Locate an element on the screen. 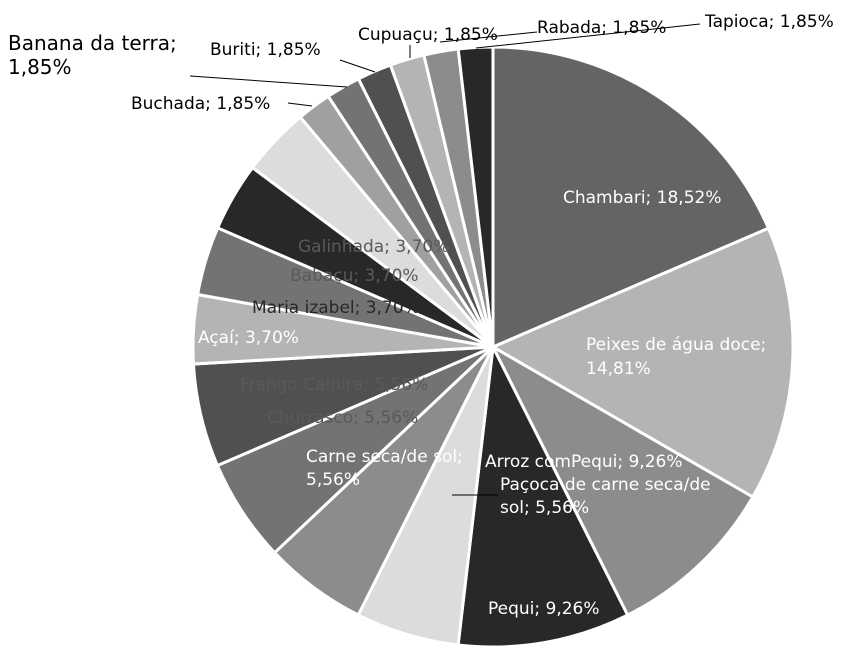 Image resolution: width=856 pixels, height=648 pixels. label-carne-seca-line1: Carne seca/de sol; is located at coordinates (384, 457).